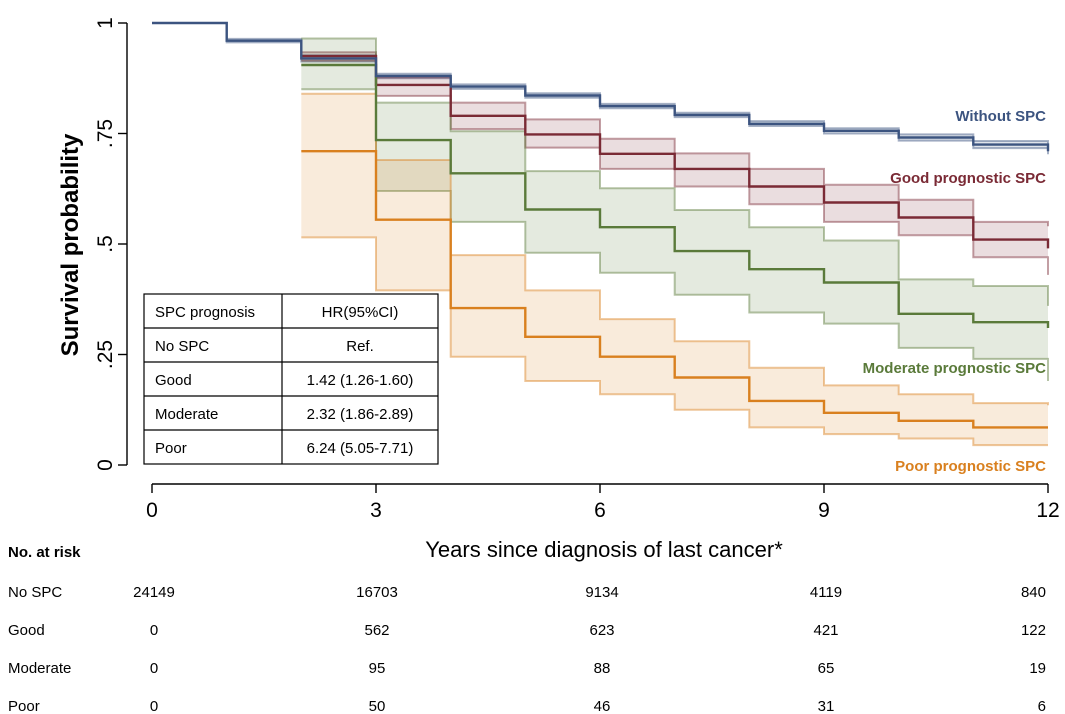 The image size is (1065, 714). Describe the element at coordinates (205, 312) in the screenshot. I see `hr-table-header: SPC prognosis` at that location.